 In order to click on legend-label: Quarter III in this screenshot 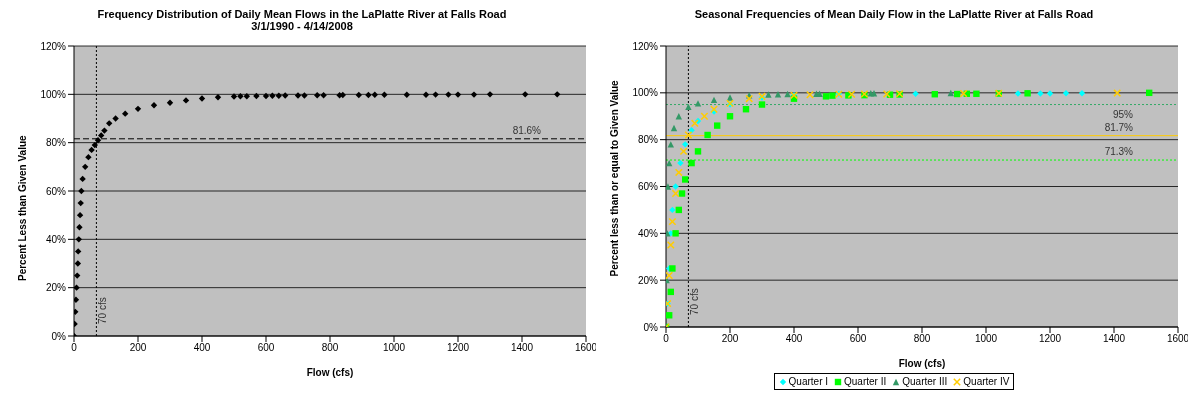, I will do `click(924, 381)`.